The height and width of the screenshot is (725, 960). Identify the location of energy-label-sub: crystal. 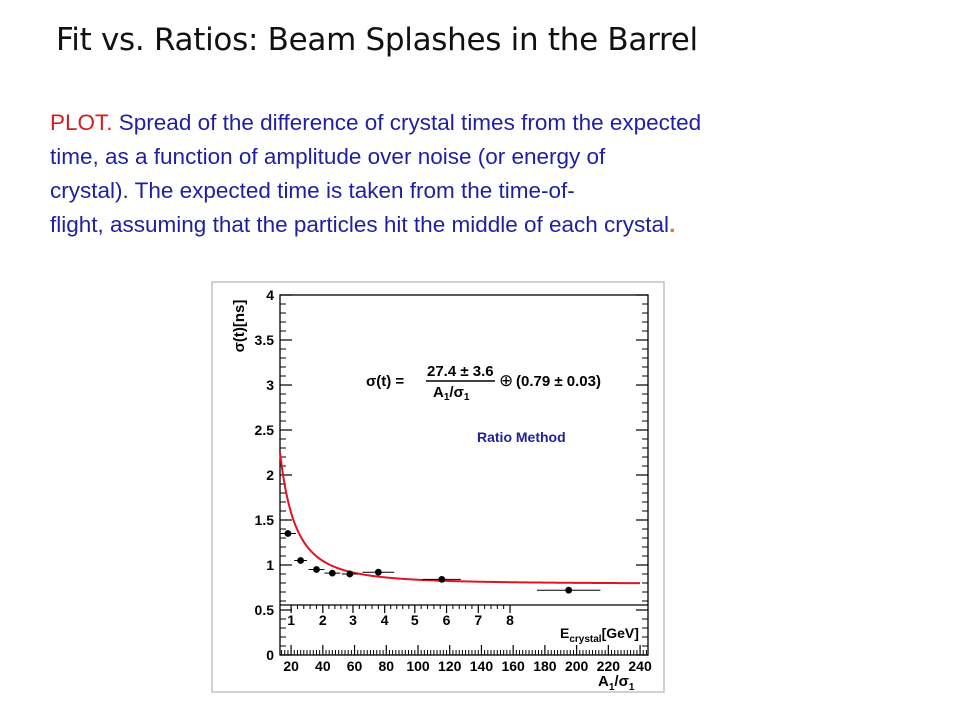
(585, 639).